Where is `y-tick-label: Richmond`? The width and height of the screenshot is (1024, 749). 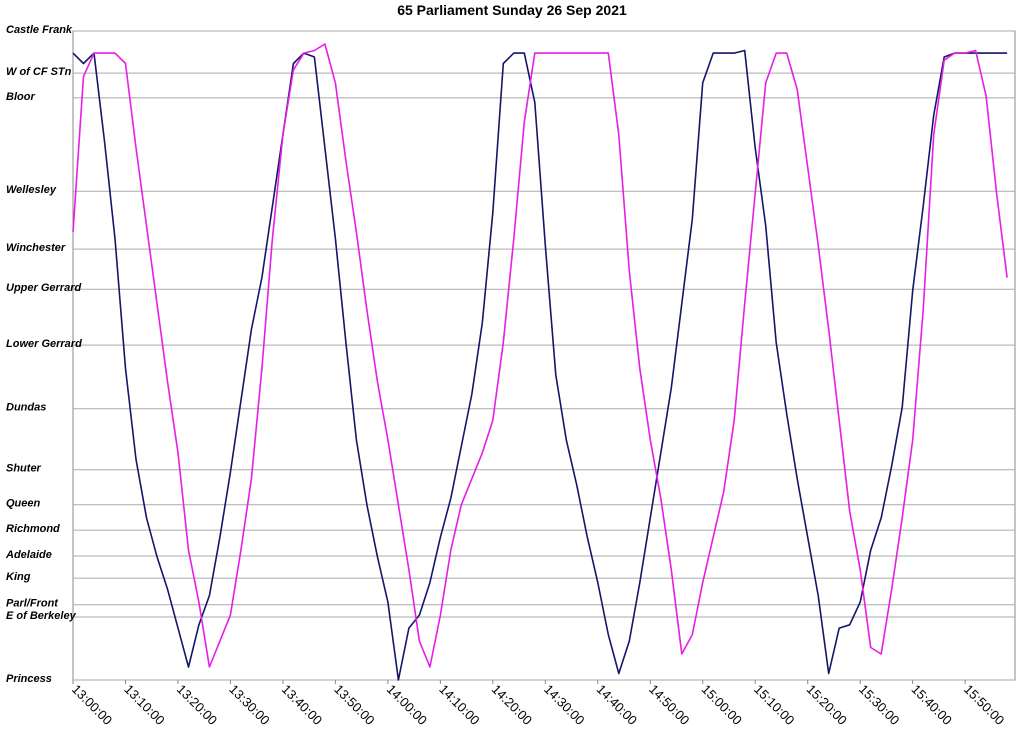 y-tick-label: Richmond is located at coordinates (33, 529).